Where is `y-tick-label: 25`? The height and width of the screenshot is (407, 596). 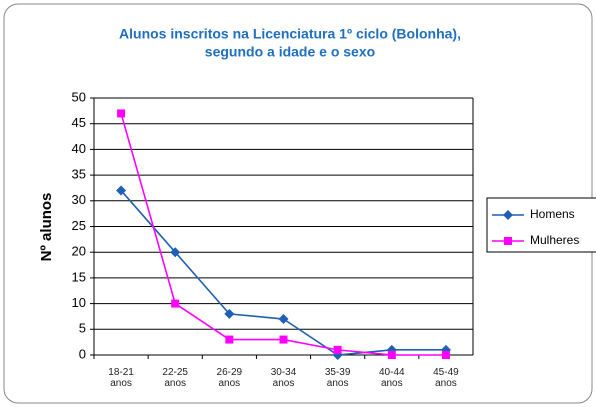
y-tick-label: 25 is located at coordinates (79, 225).